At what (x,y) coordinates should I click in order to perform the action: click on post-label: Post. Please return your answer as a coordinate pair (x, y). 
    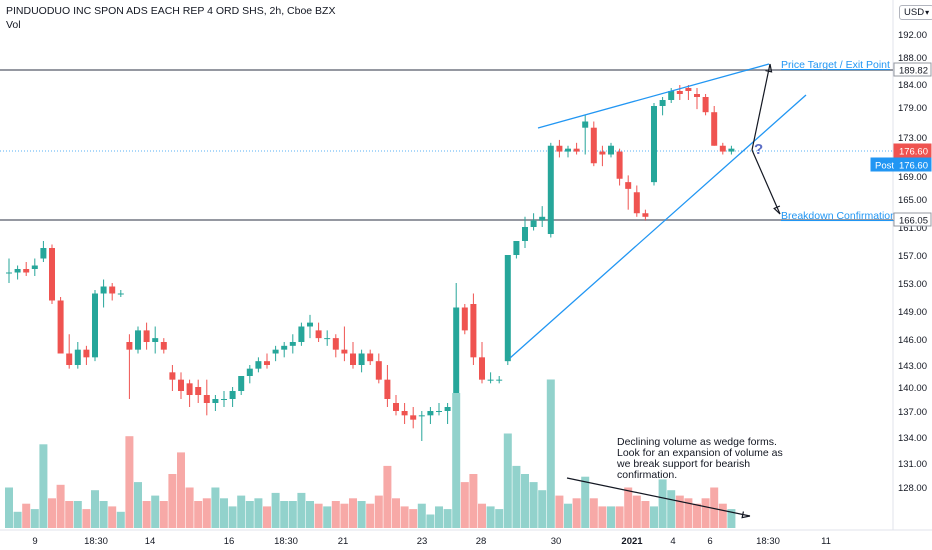
    Looking at the image, I should click on (884, 166).